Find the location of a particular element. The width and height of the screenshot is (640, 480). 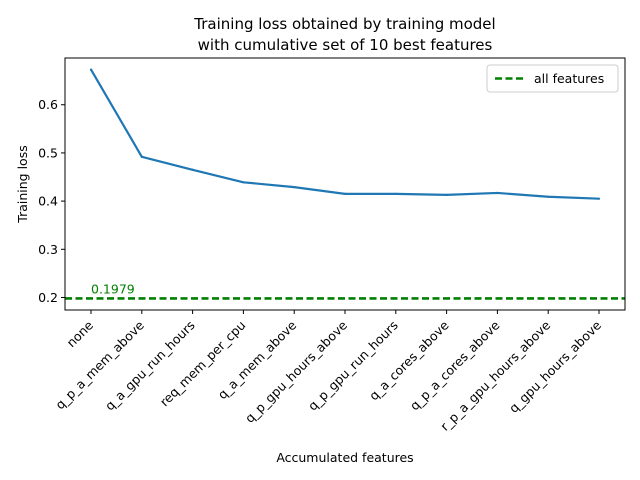

y-axis: 0.2 0.3 0.4 0.5 0.6 is located at coordinates (51, 201).